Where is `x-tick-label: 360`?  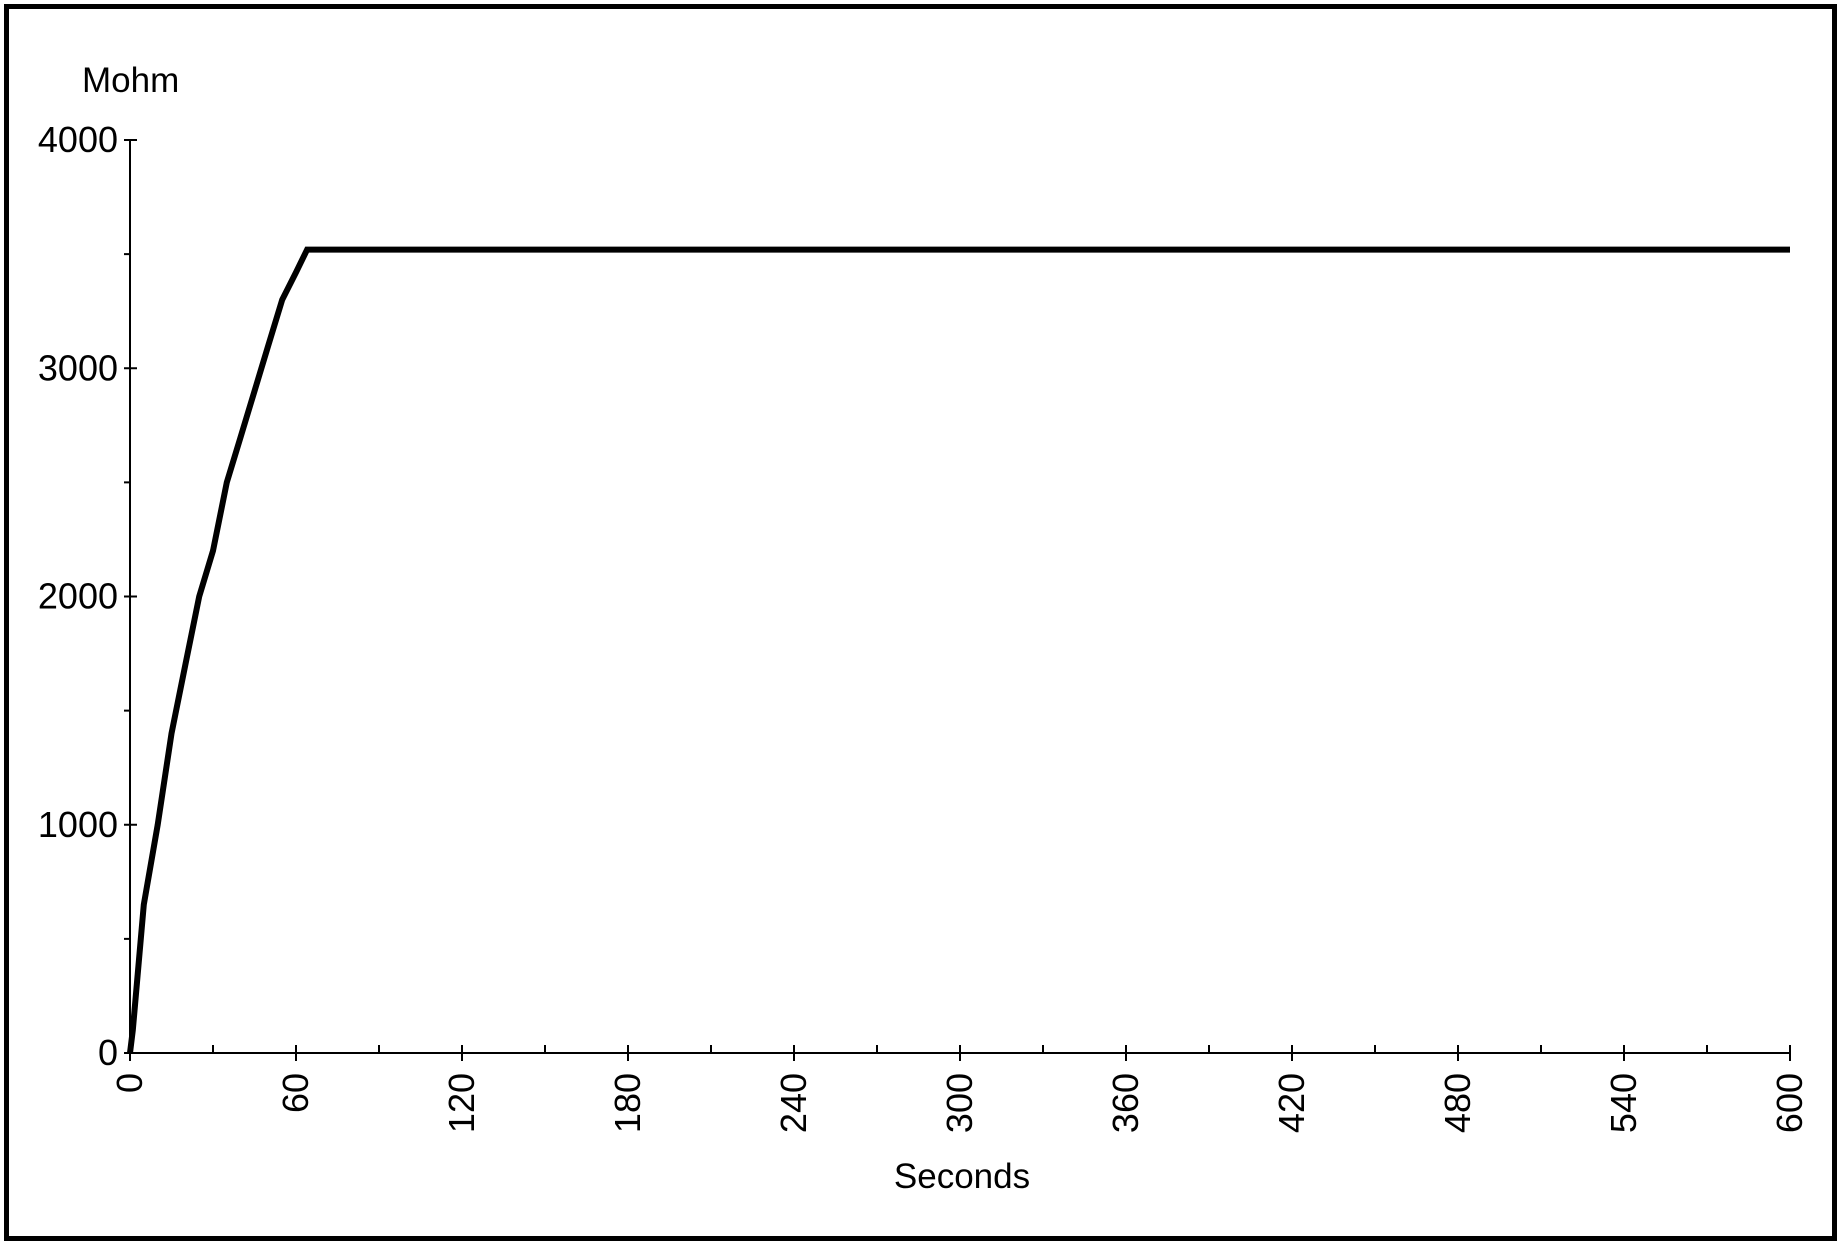
x-tick-label: 360 is located at coordinates (1125, 1103).